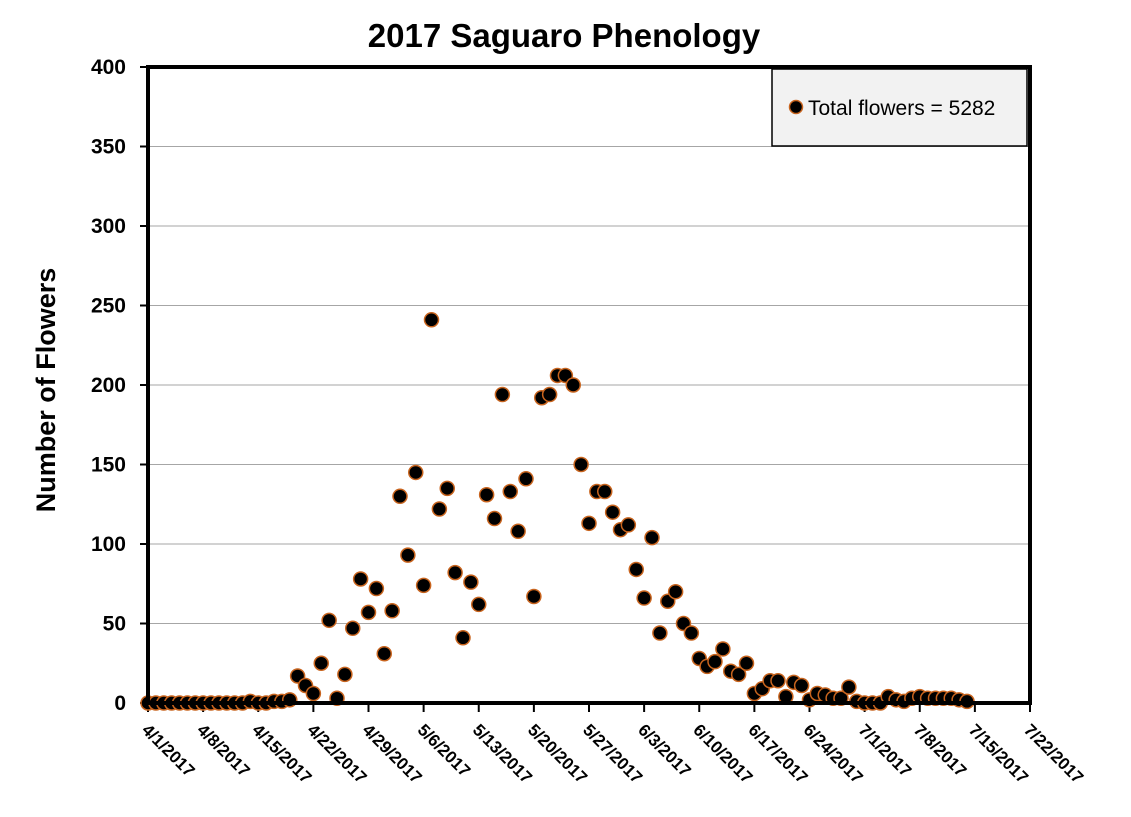  I want to click on x-tick-label: 4/22/2017, so click(337, 753).